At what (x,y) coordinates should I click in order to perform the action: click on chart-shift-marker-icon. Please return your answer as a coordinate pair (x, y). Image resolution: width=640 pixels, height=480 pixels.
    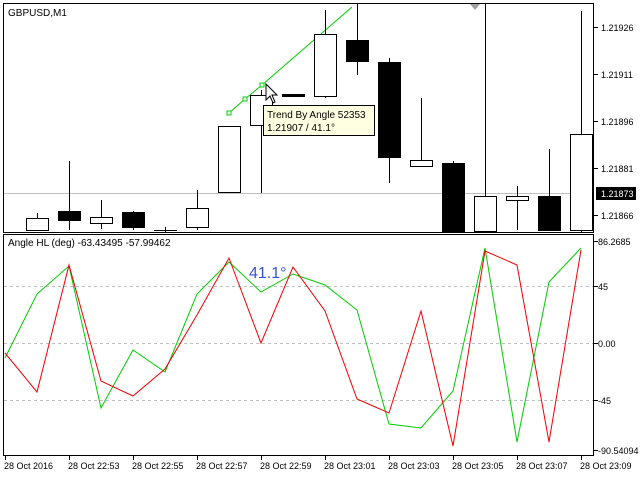
    Looking at the image, I should click on (475, 7).